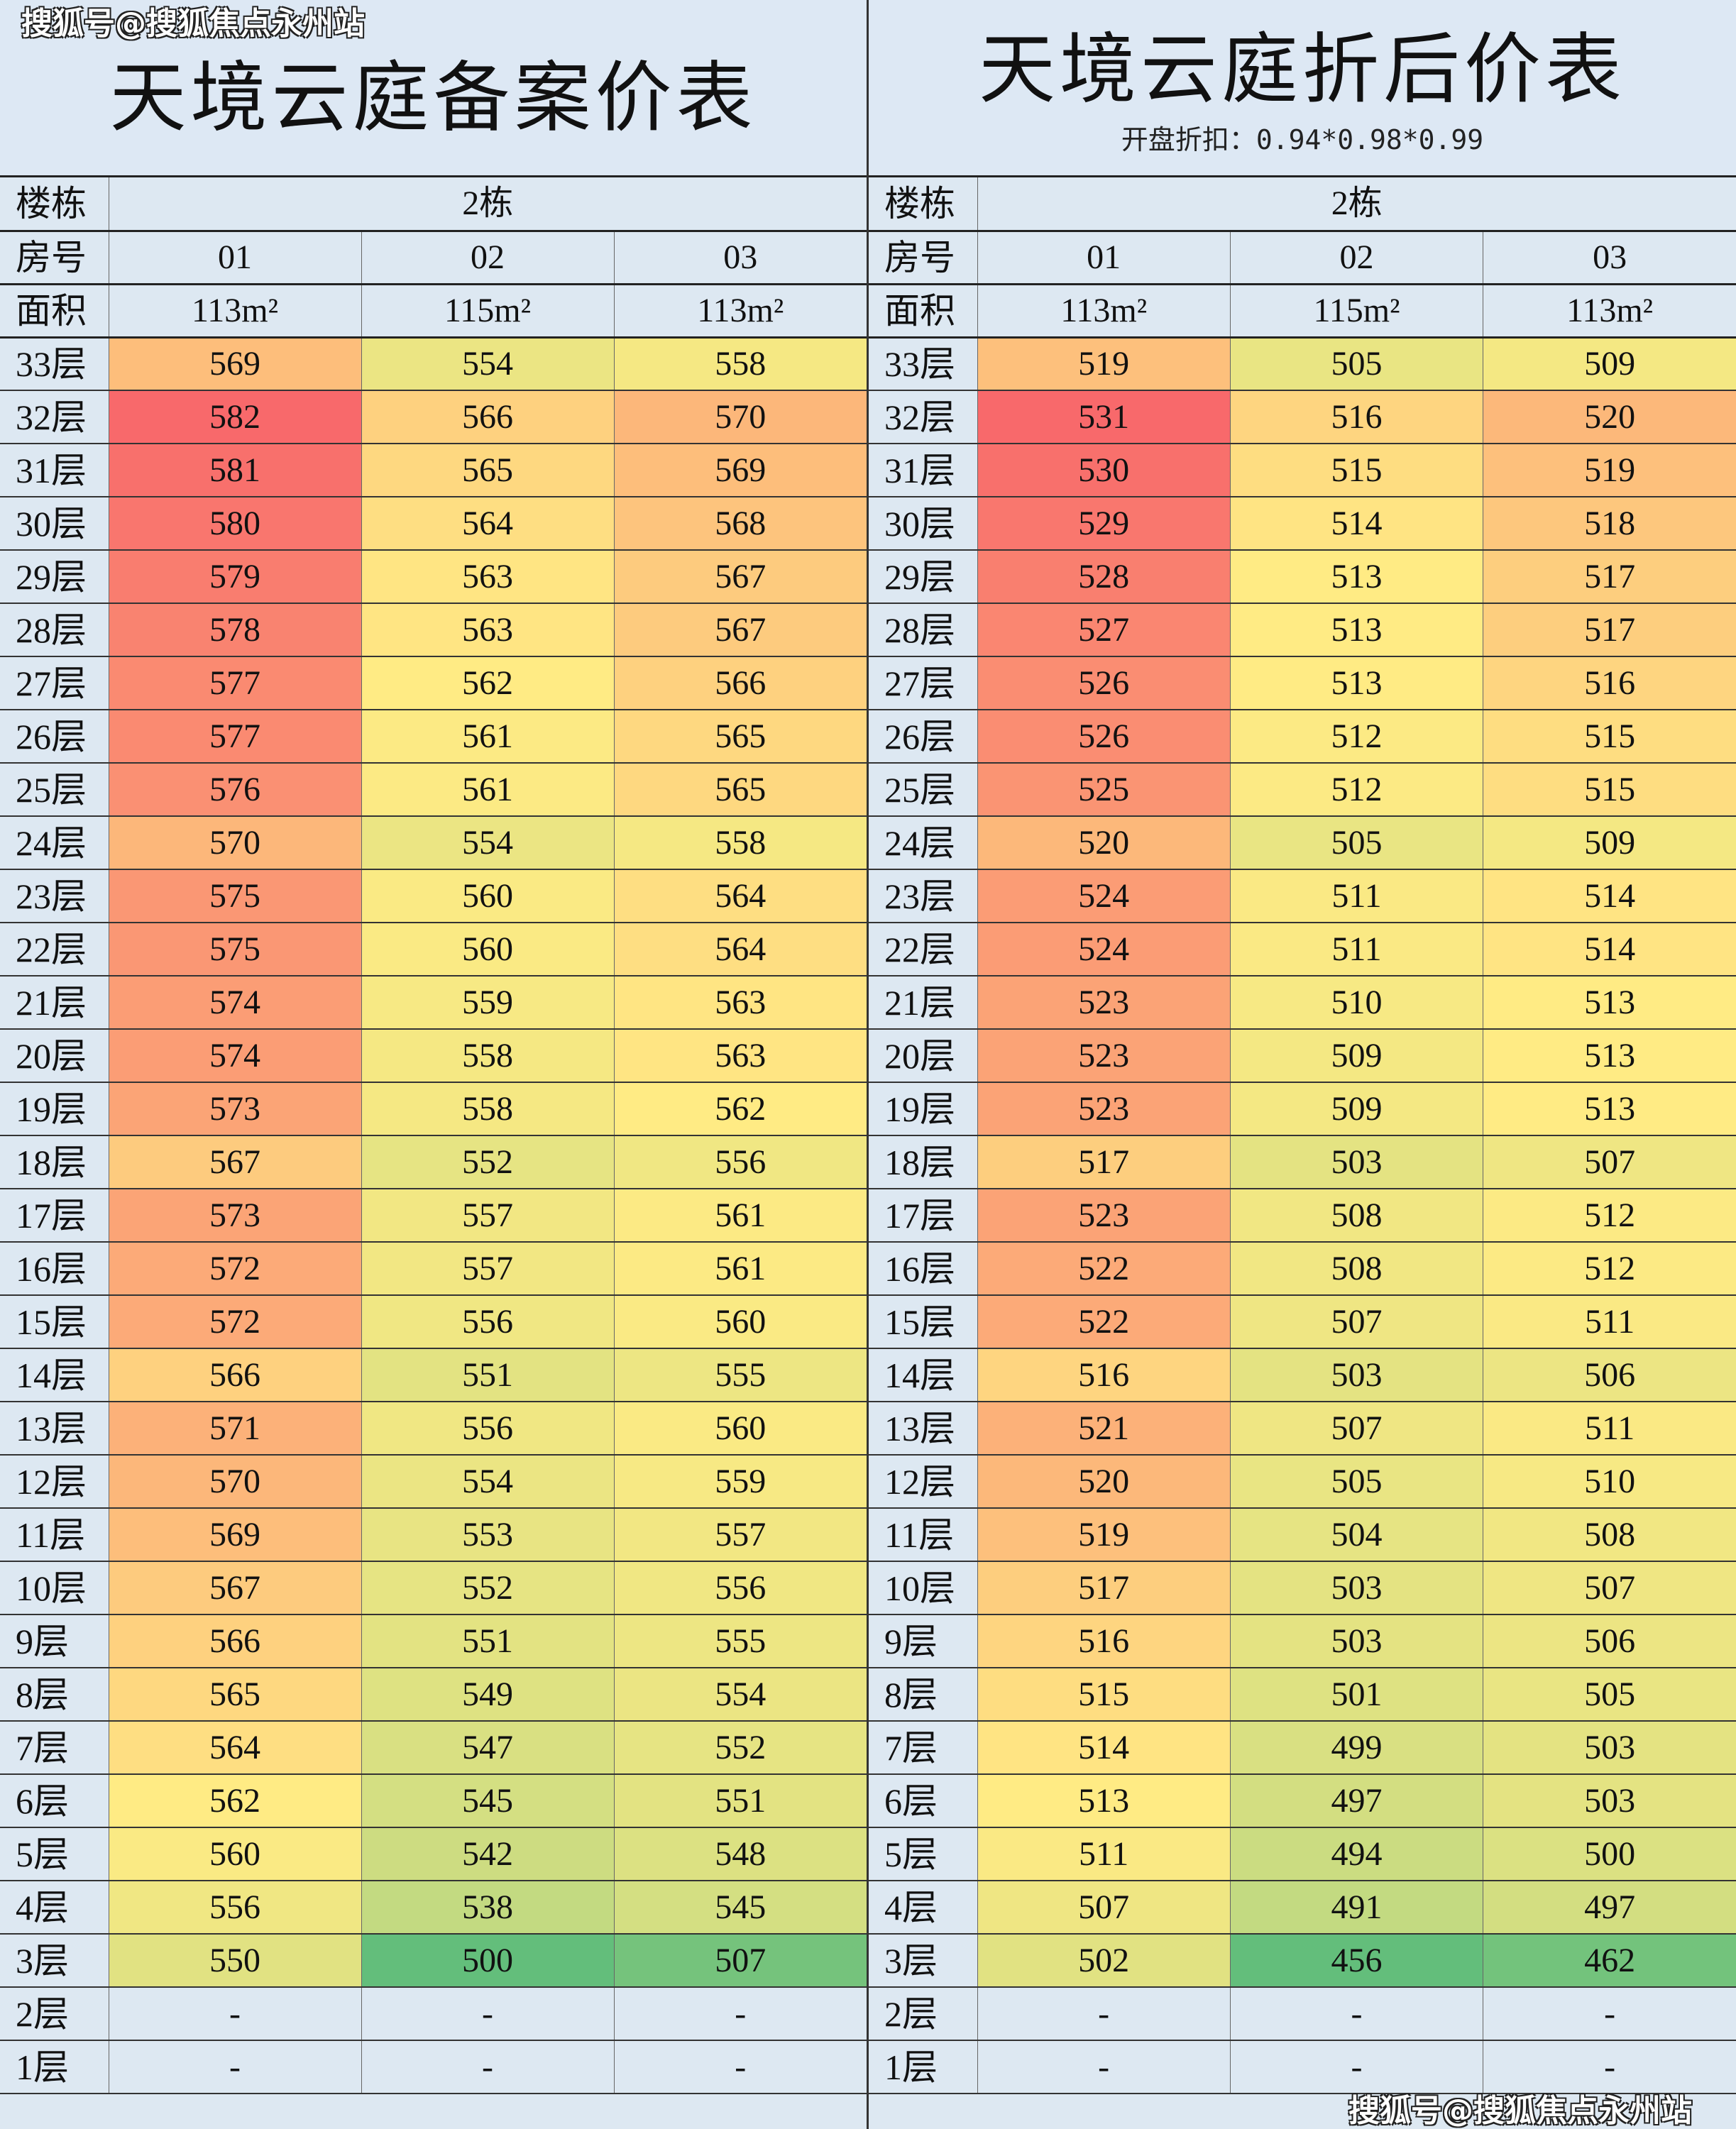 This screenshot has height=2129, width=1736. I want to click on price-cell: 570, so click(234, 843).